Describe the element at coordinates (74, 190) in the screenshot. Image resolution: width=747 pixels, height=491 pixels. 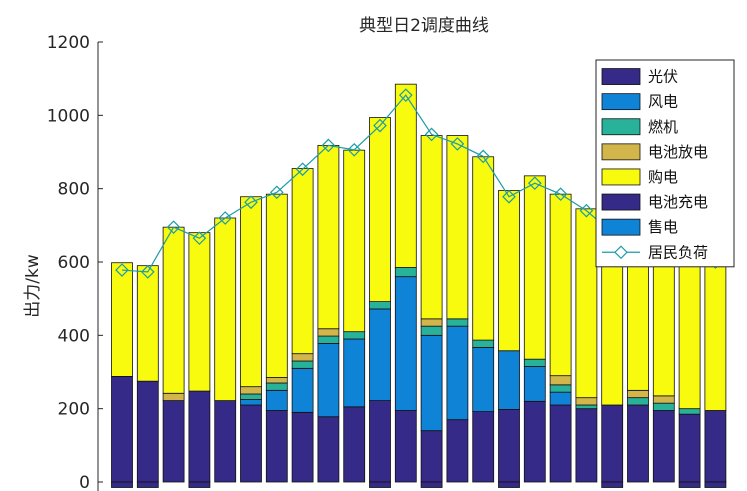
I see `y-tick-label-4: 800` at that location.